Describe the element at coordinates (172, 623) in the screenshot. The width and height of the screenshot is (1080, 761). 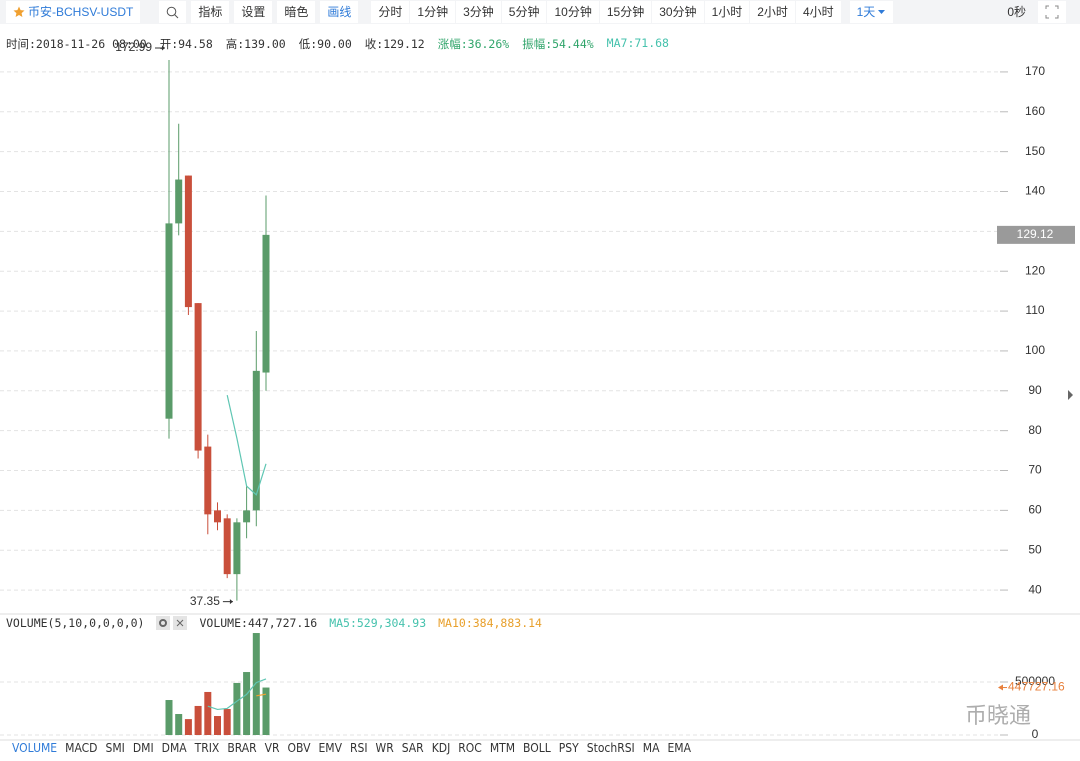
I see `volume-tools` at that location.